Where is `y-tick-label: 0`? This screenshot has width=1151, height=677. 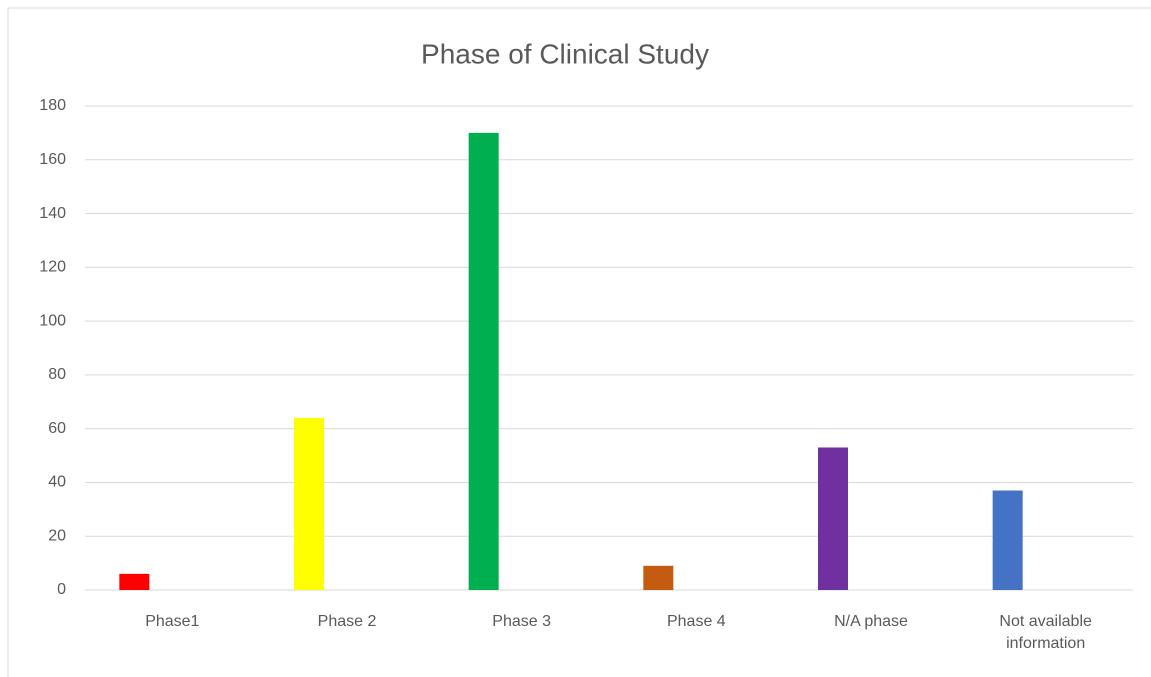 y-tick-label: 0 is located at coordinates (61, 589).